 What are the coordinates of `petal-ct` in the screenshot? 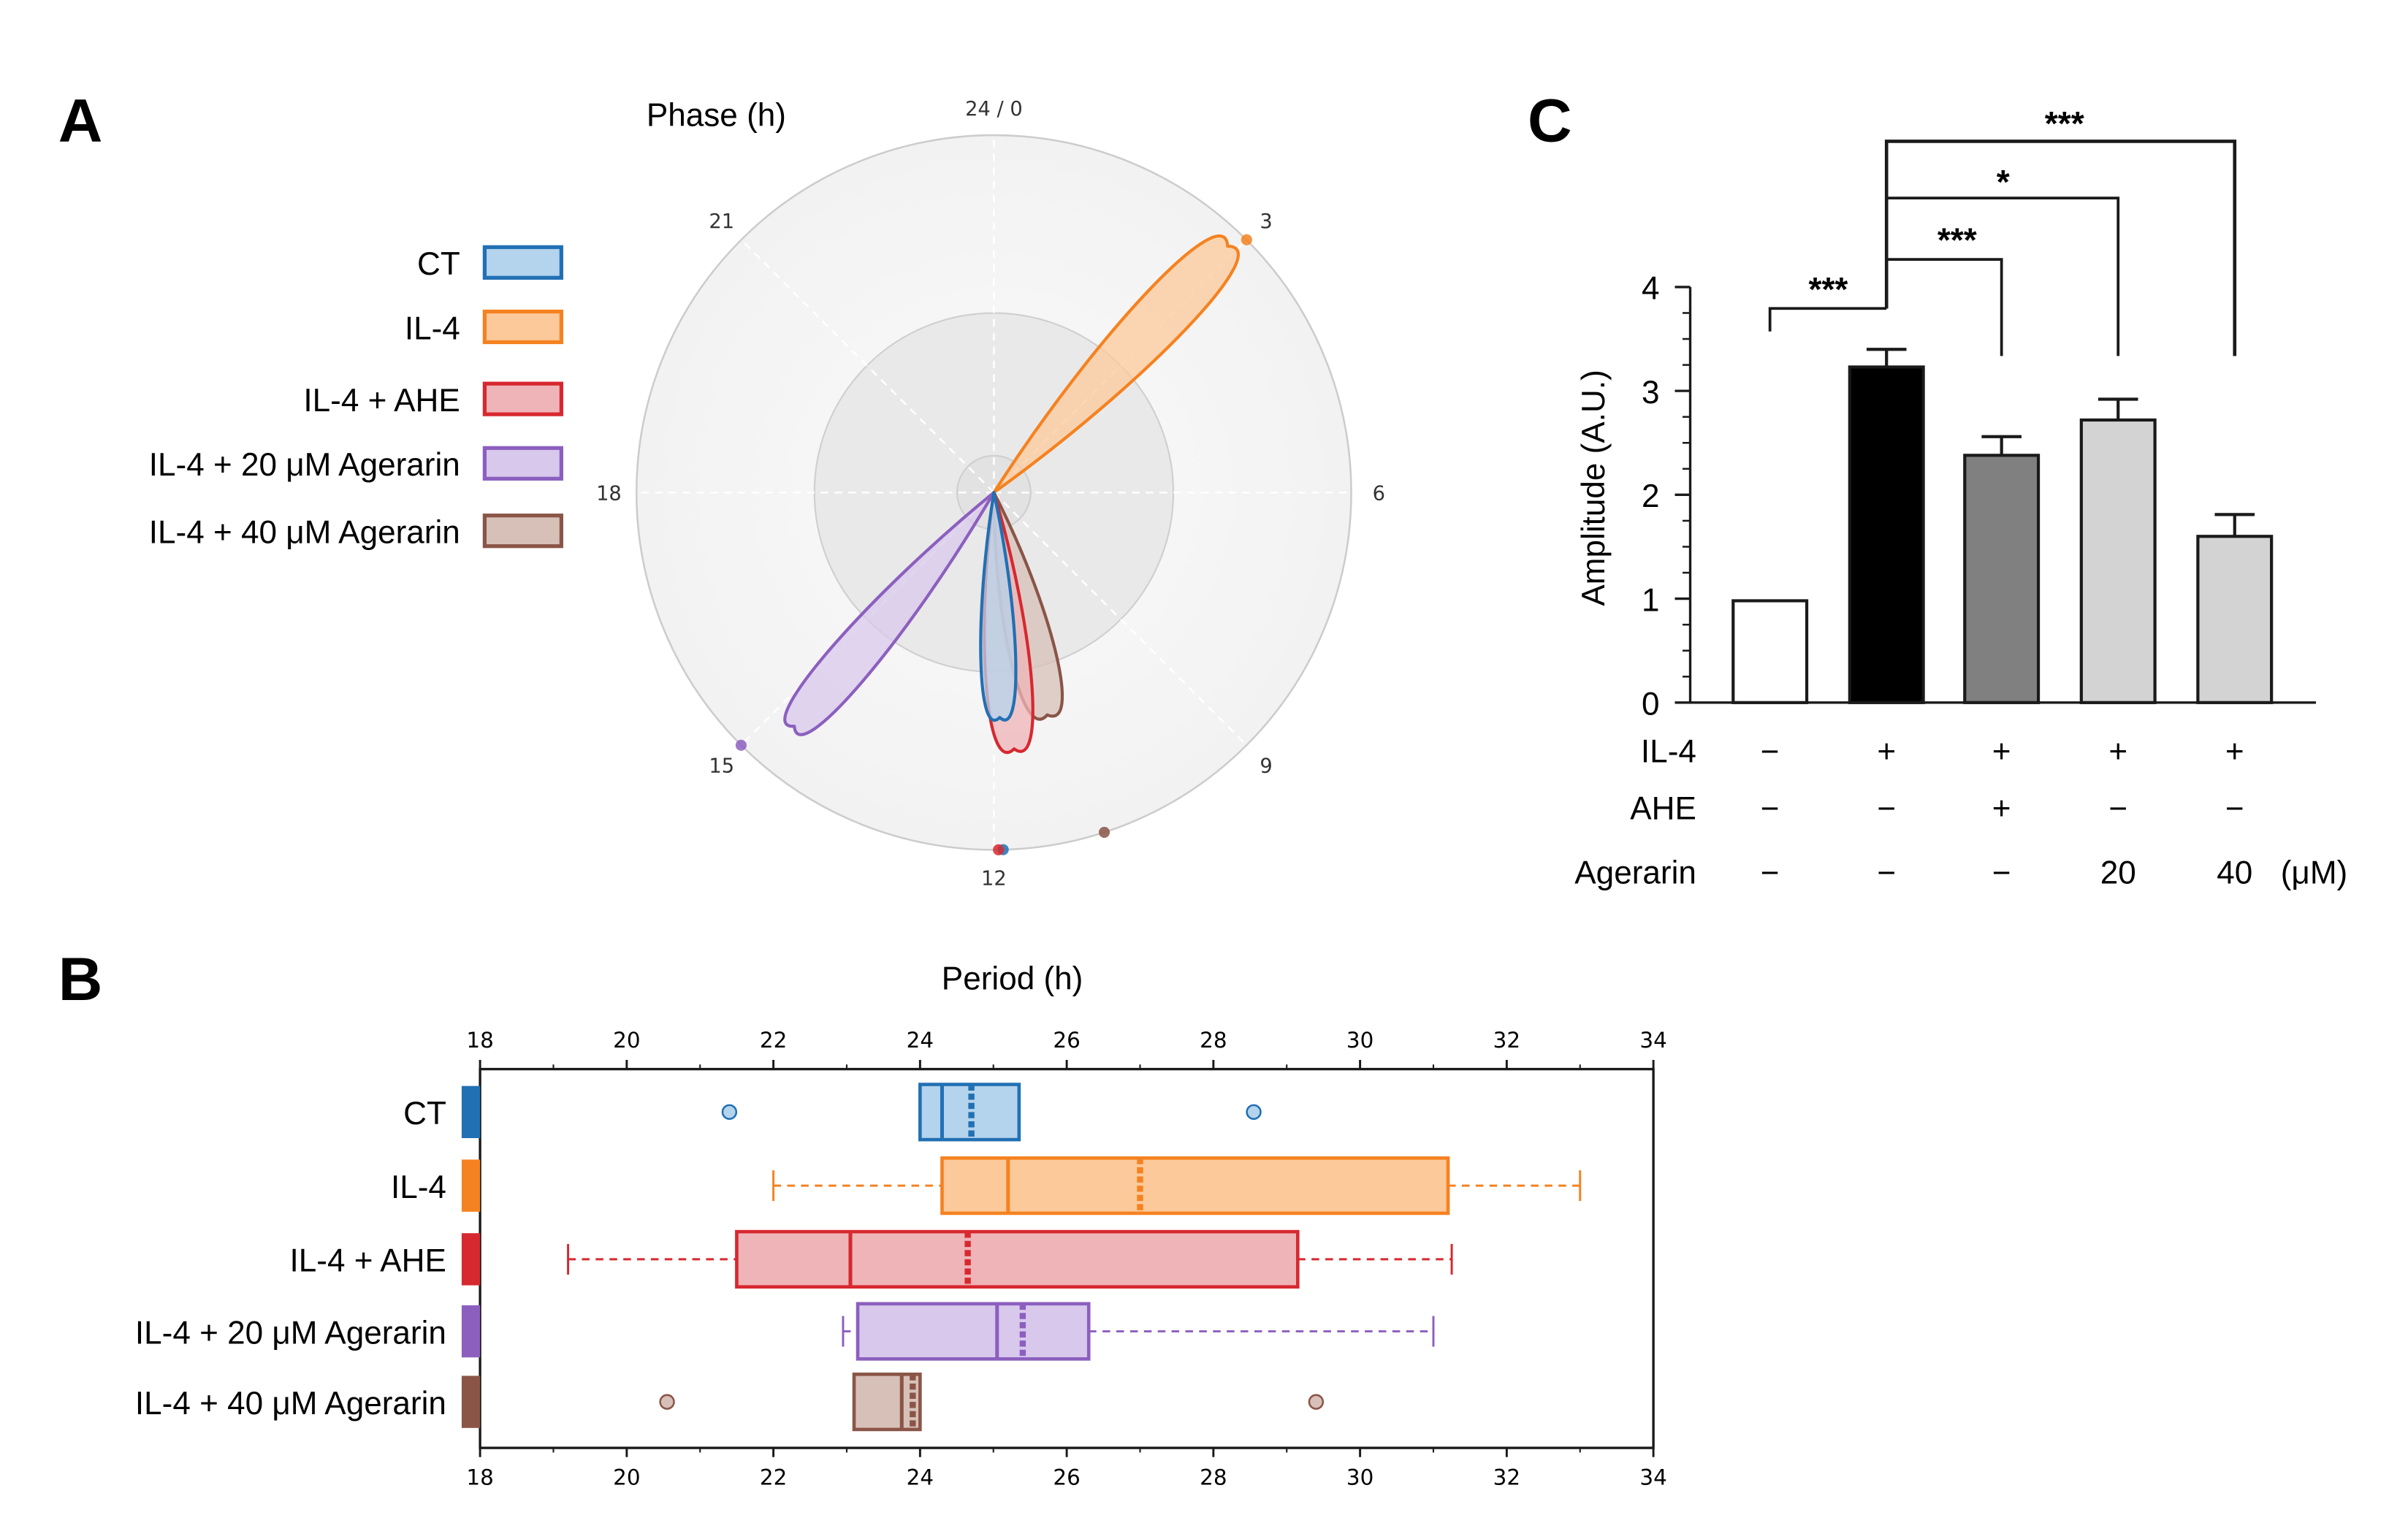 It's located at (999, 607).